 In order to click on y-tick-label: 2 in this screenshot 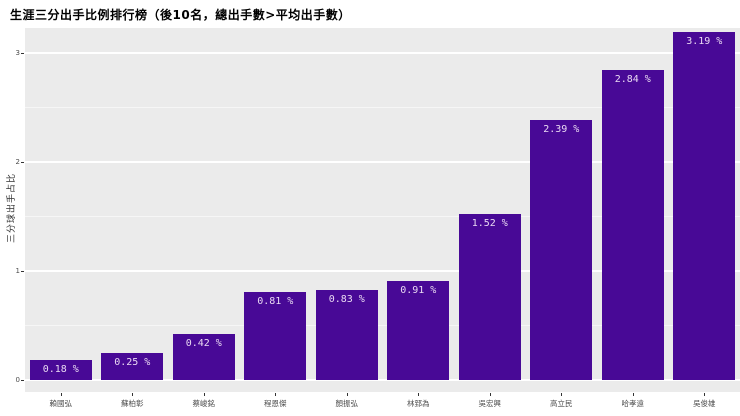, I will do `click(17, 162)`.